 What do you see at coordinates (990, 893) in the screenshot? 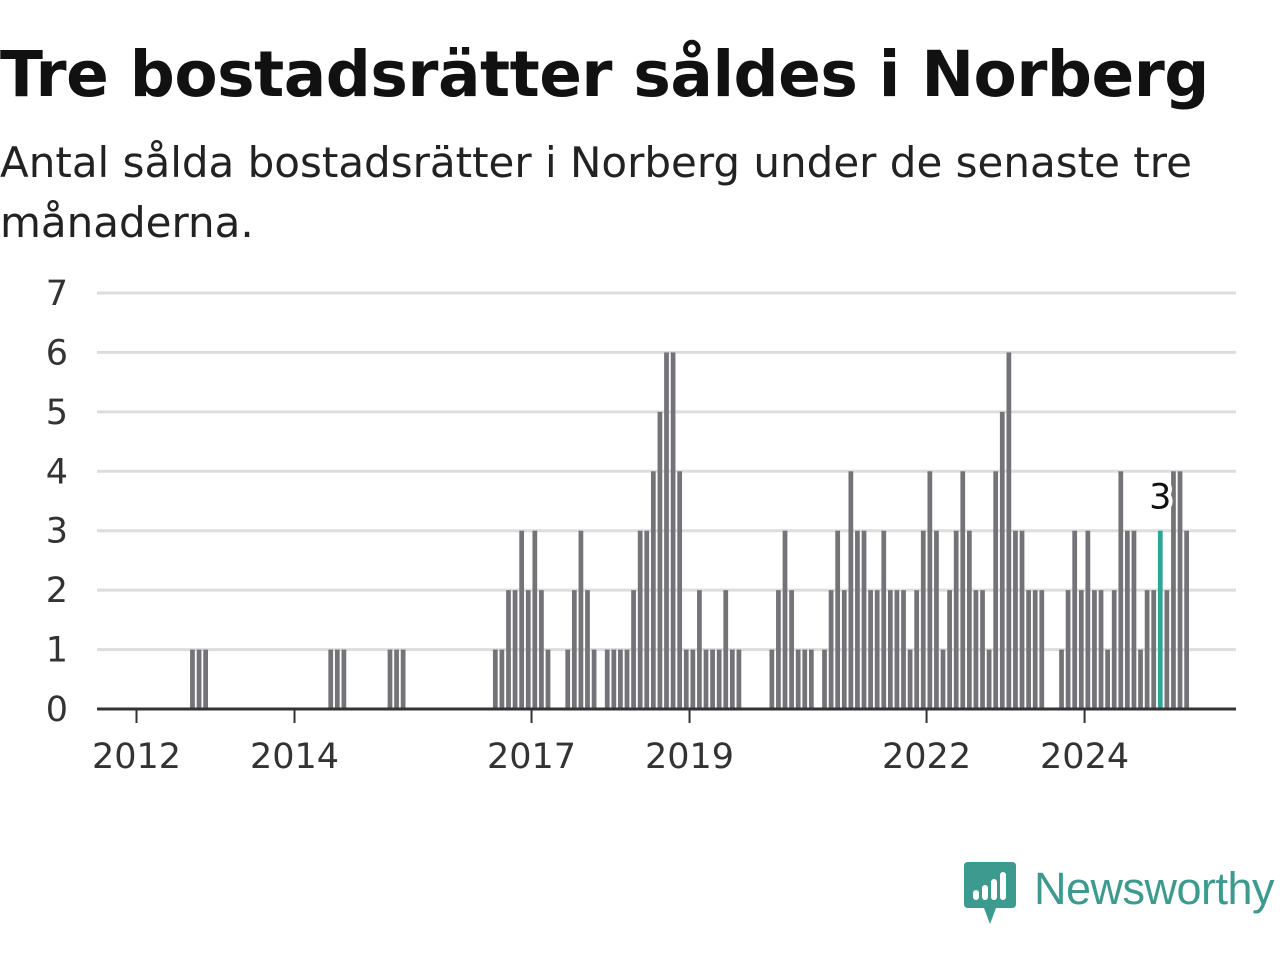
I see `newsworthy-logo-icon` at bounding box center [990, 893].